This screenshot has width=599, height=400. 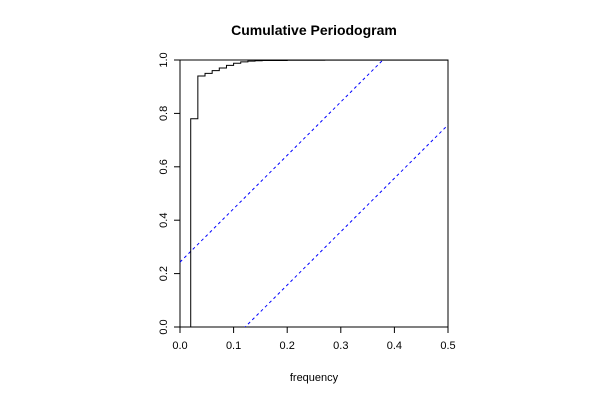 I want to click on x-tick-label: 0.5, so click(x=447, y=346).